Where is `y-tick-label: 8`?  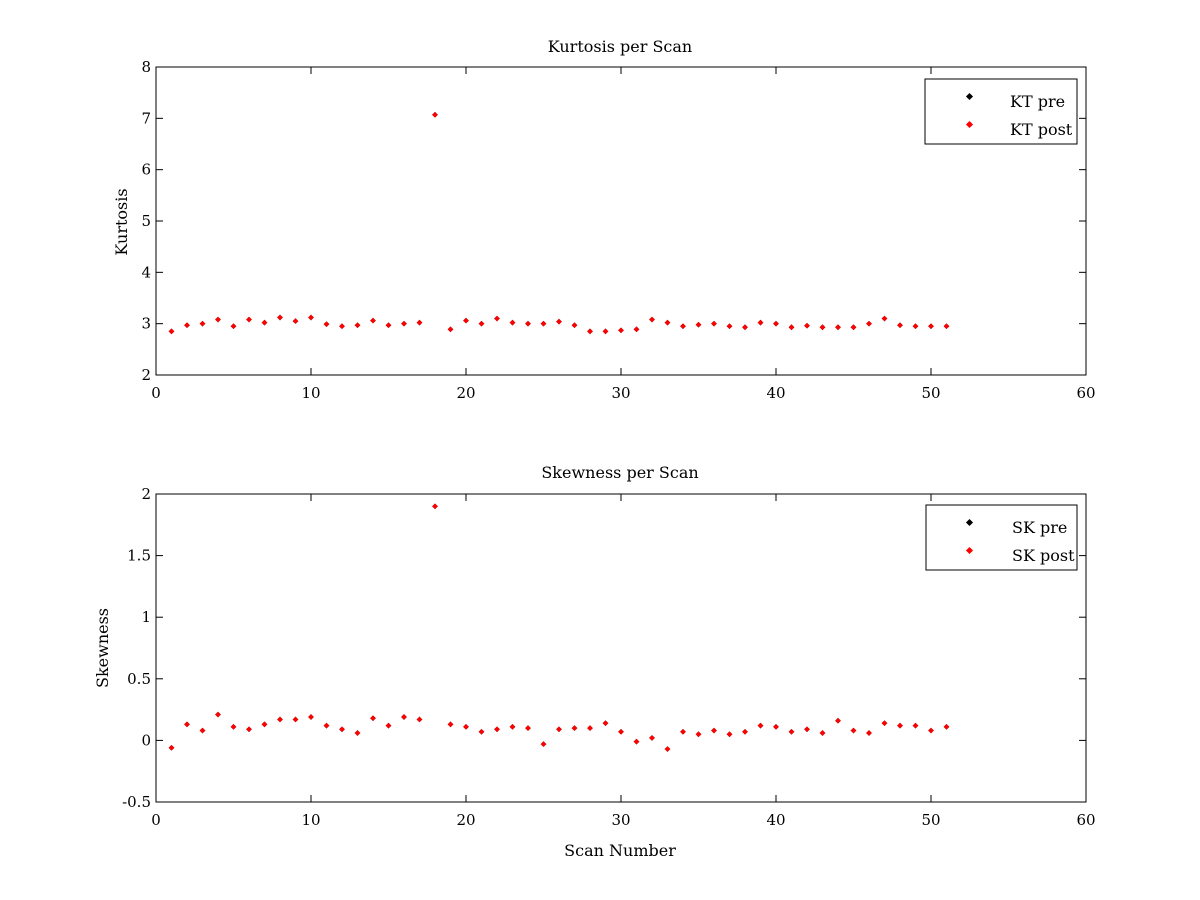
y-tick-label: 8 is located at coordinates (146, 67).